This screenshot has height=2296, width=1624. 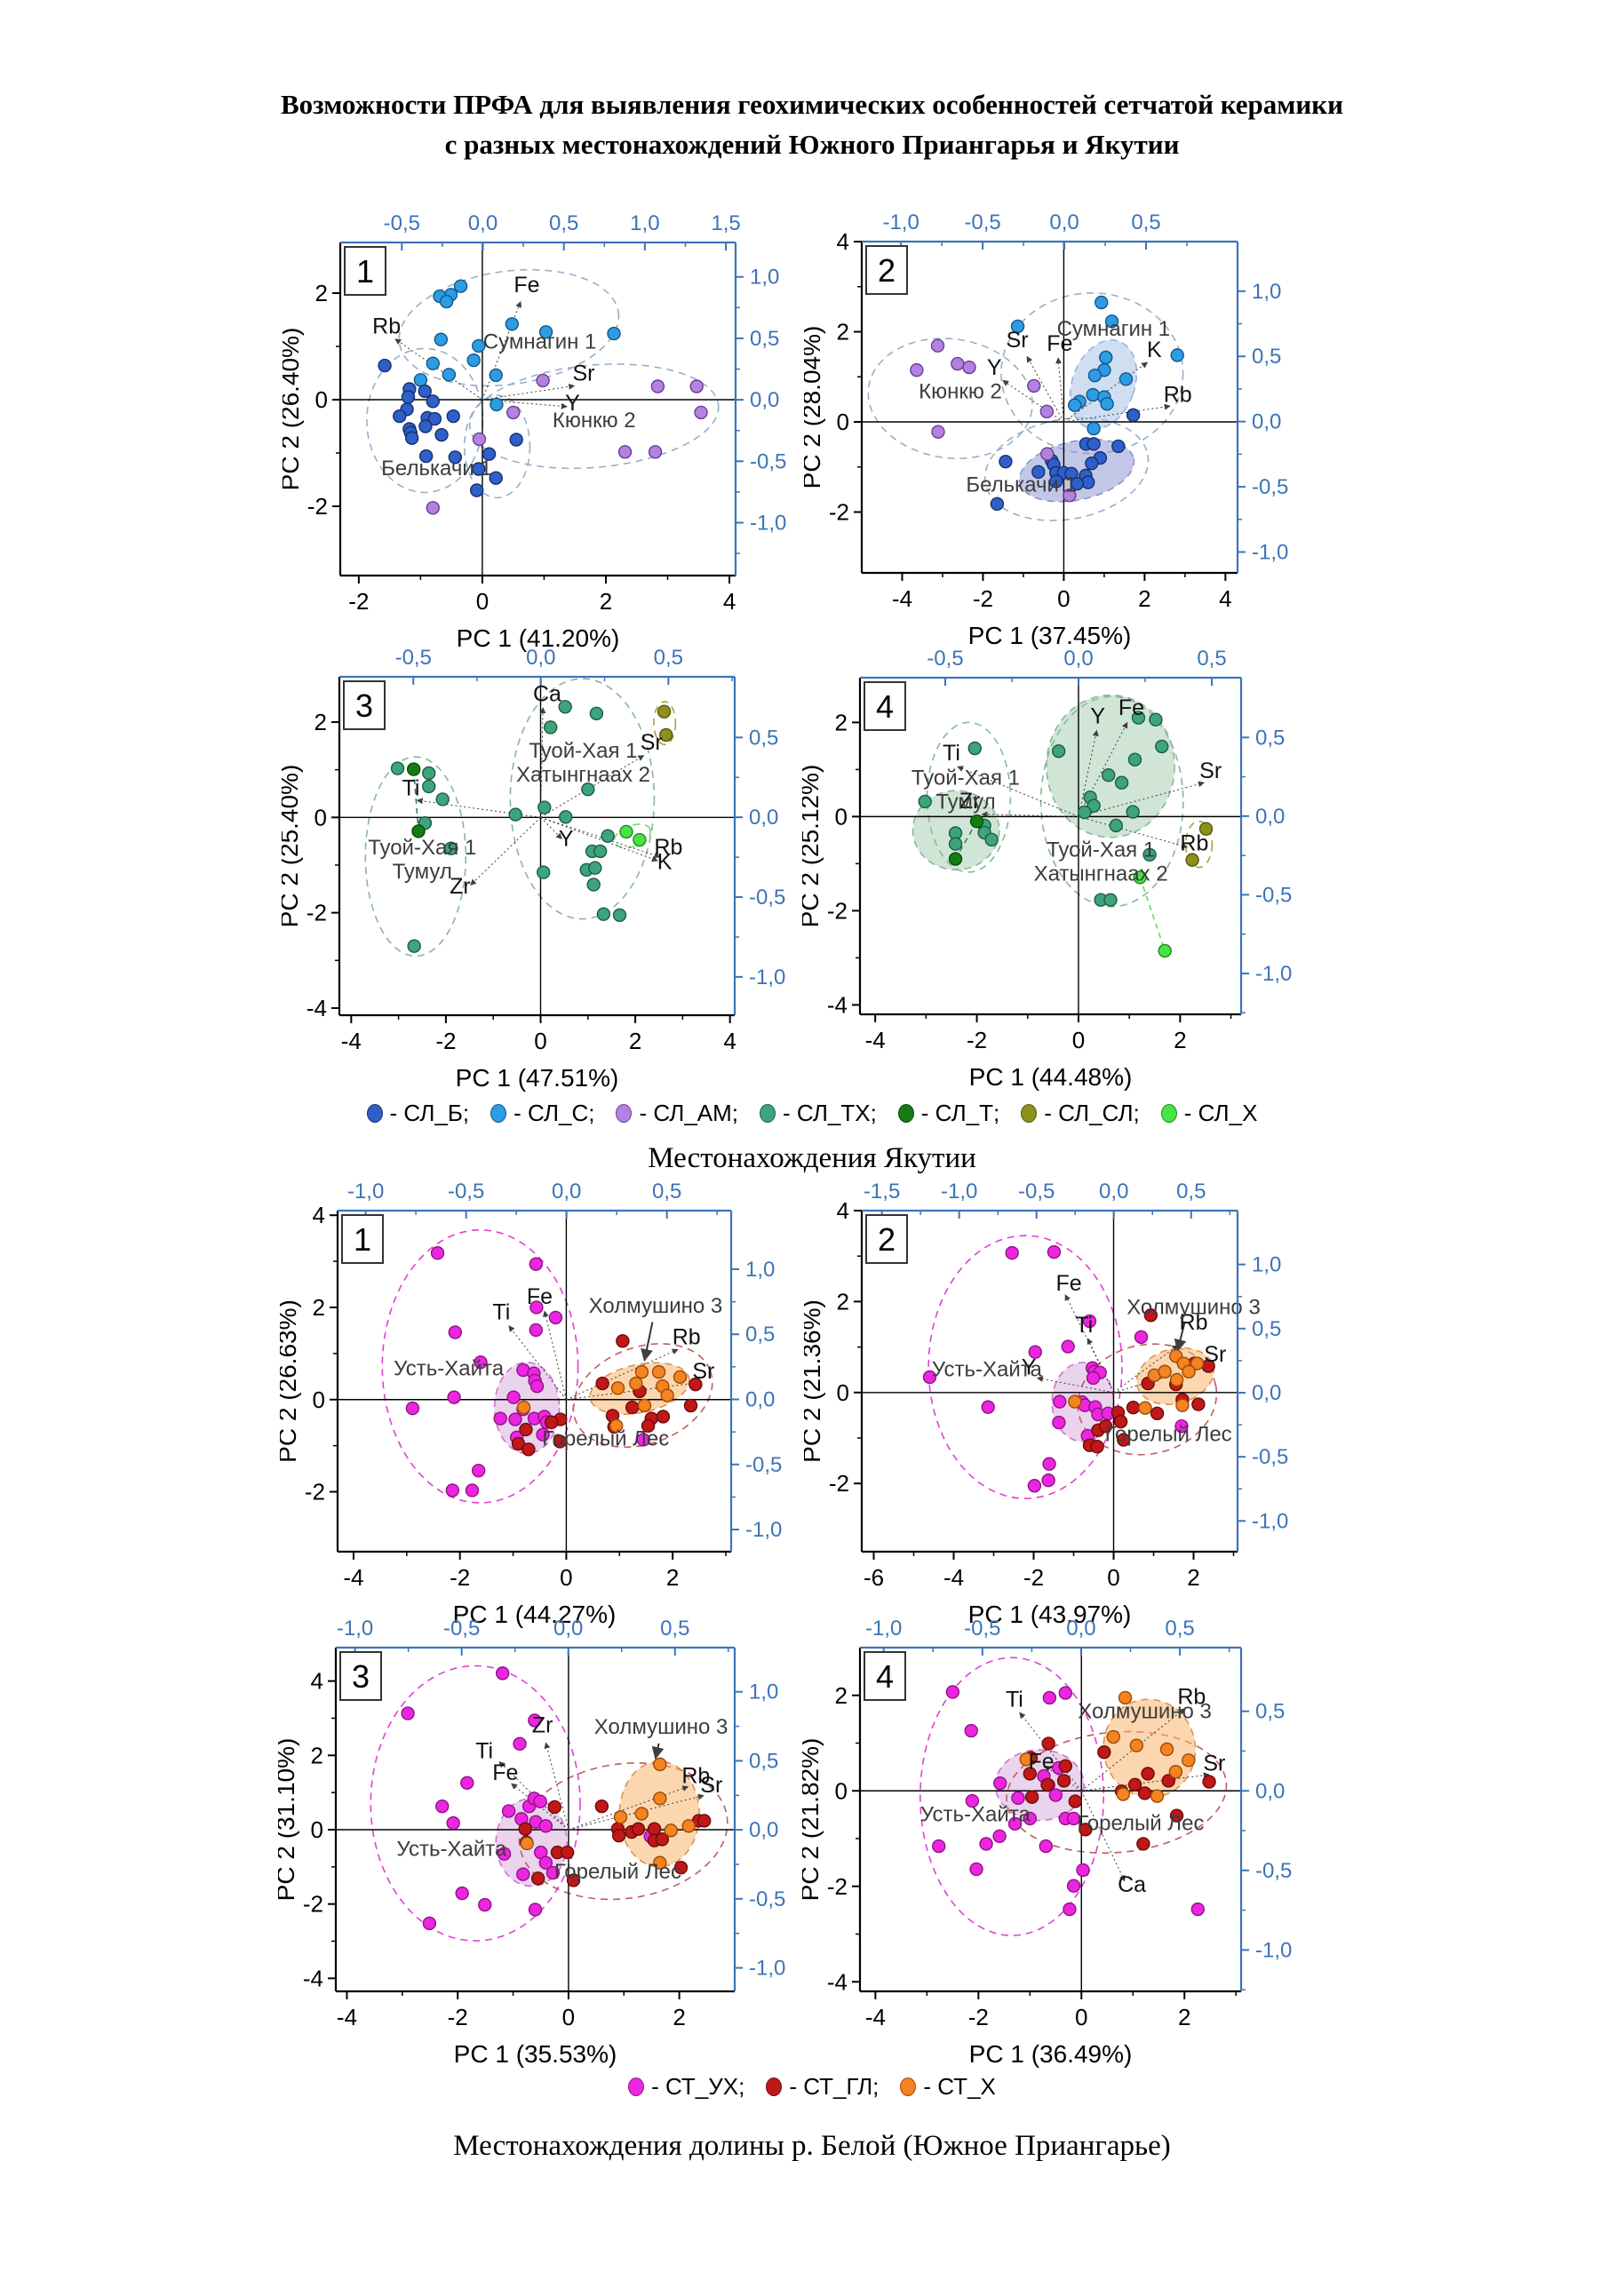 What do you see at coordinates (347, 2017) in the screenshot?
I see `x-axis-tick-label: -4` at bounding box center [347, 2017].